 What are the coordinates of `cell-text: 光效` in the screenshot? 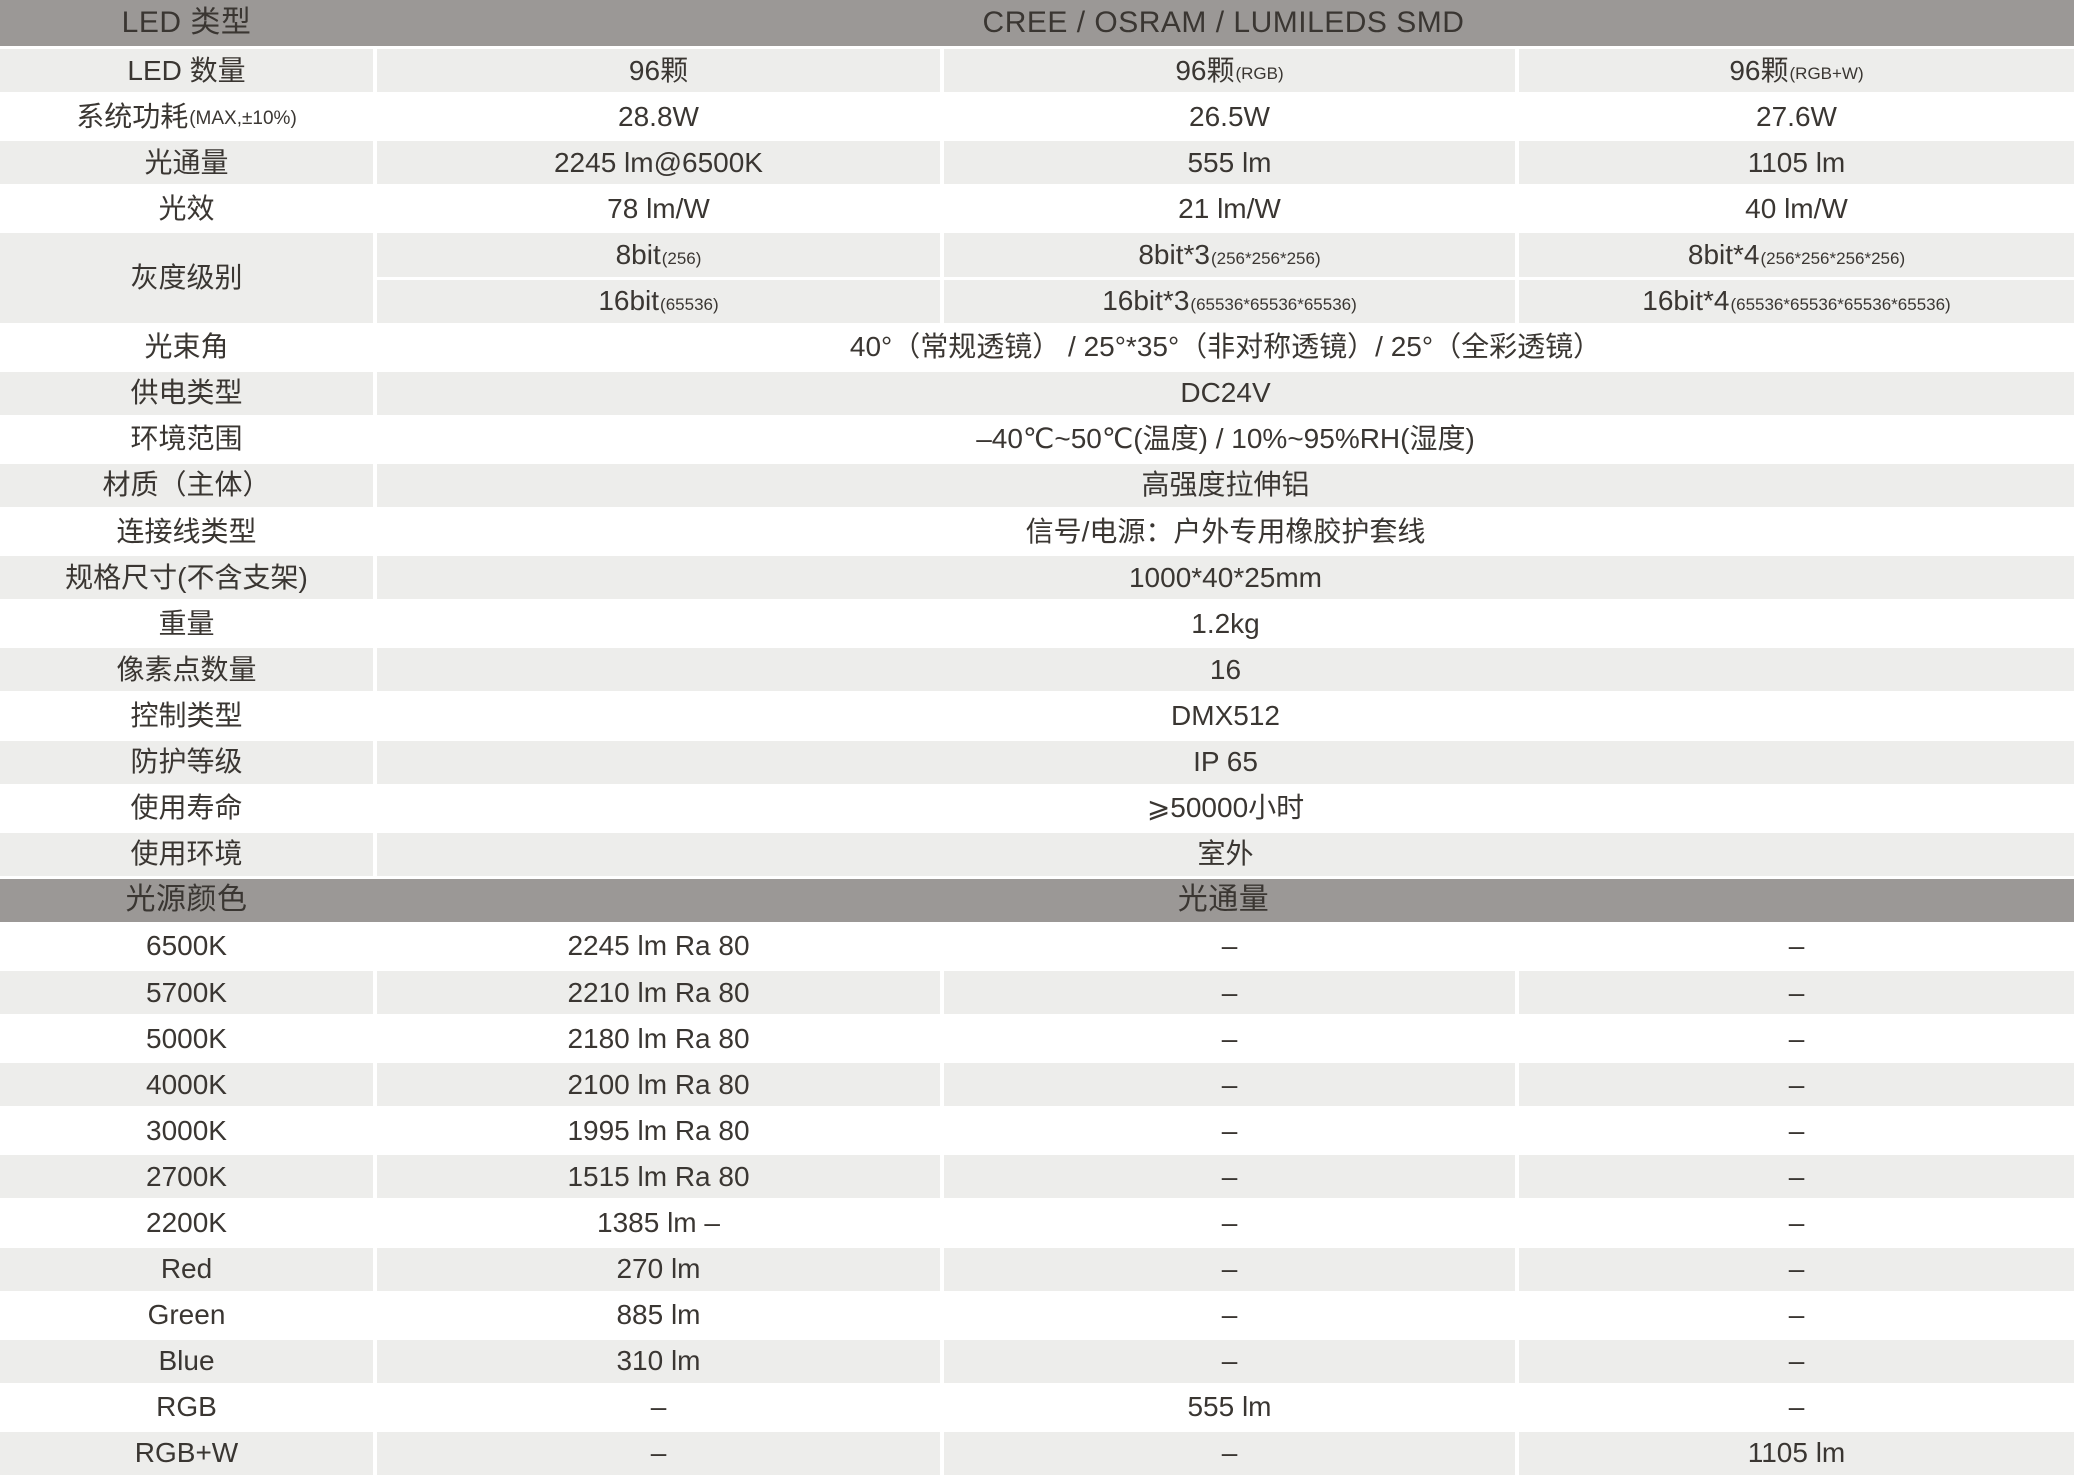 It's located at (186, 208).